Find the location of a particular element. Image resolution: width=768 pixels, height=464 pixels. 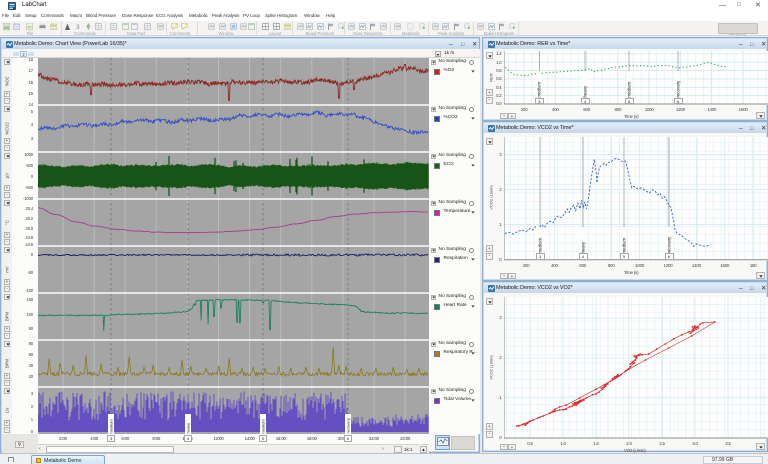

svg-text: 3 is located at coordinates (78, 27).